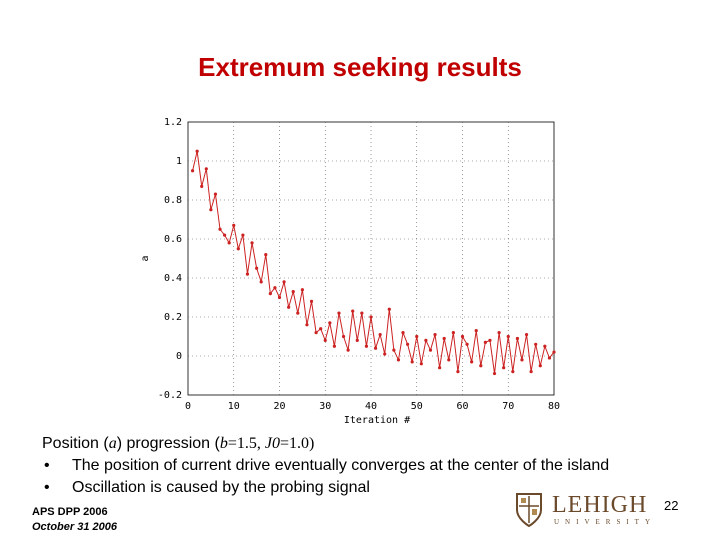 Image resolution: width=720 pixels, height=540 pixels. I want to click on x-tick-label: 10, so click(234, 406).